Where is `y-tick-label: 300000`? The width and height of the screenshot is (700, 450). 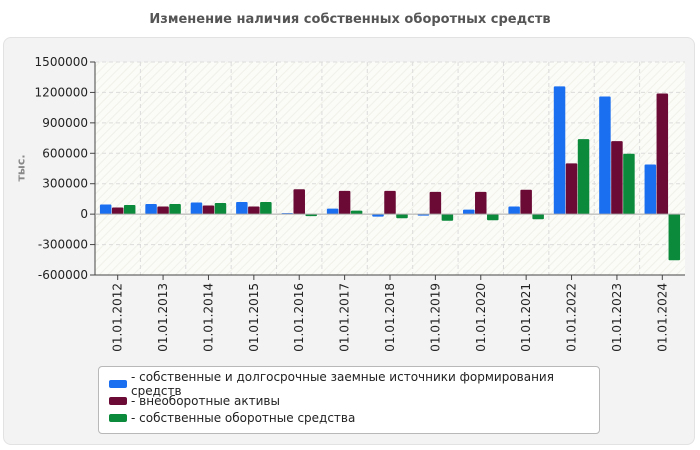 y-tick-label: 300000 is located at coordinates (65, 184).